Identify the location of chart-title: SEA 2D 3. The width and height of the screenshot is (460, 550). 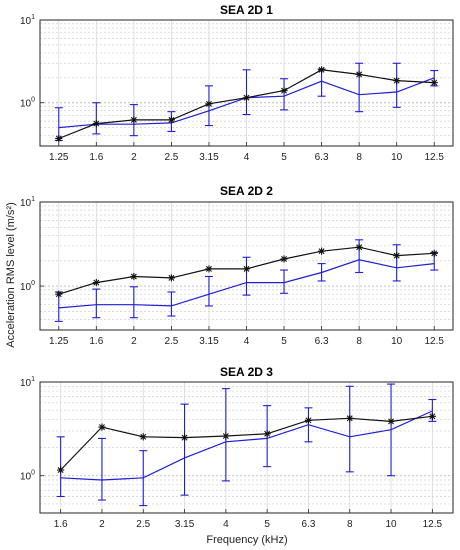
(246, 372).